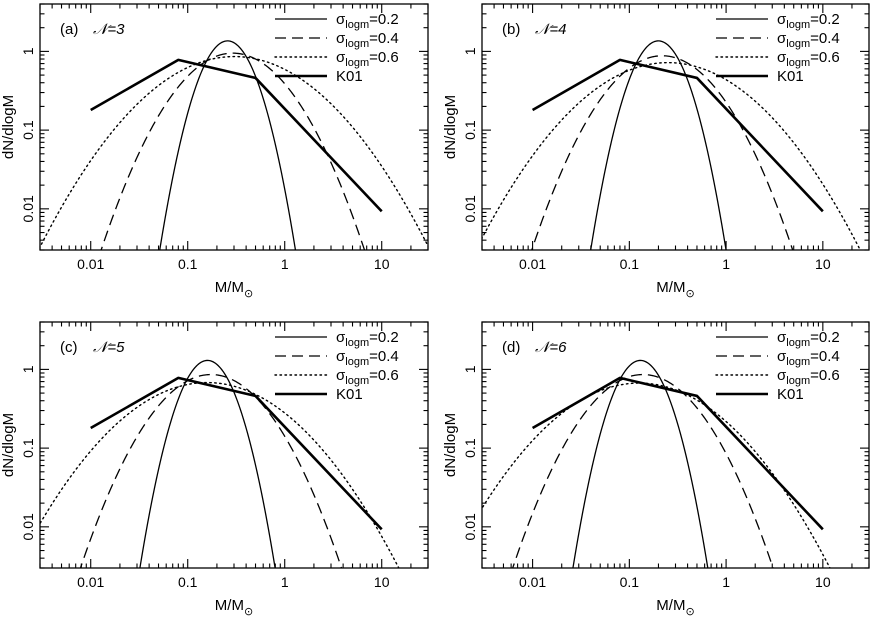 The image size is (873, 618). What do you see at coordinates (109, 347) in the screenshot?
I see `panel-n-label: 𝒩=5` at bounding box center [109, 347].